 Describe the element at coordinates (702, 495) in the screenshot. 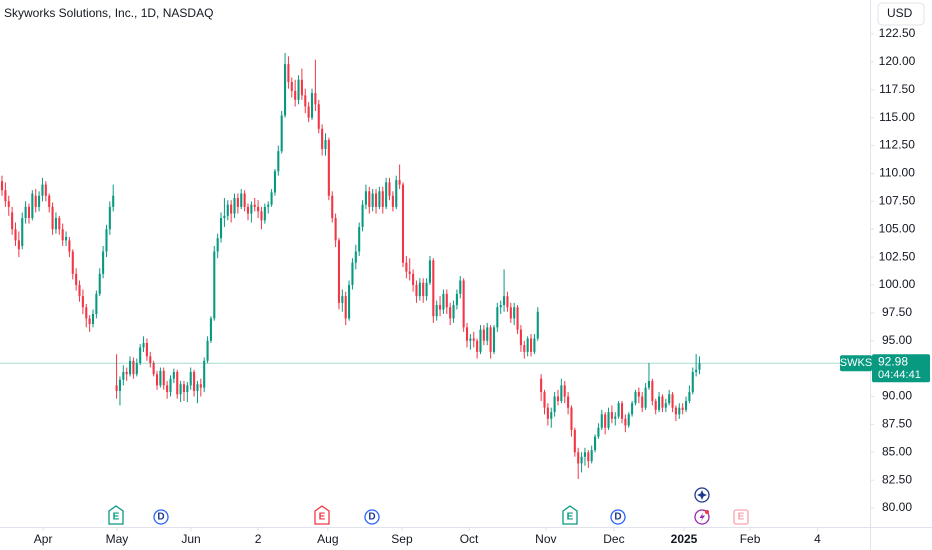

I see `news-marker` at that location.